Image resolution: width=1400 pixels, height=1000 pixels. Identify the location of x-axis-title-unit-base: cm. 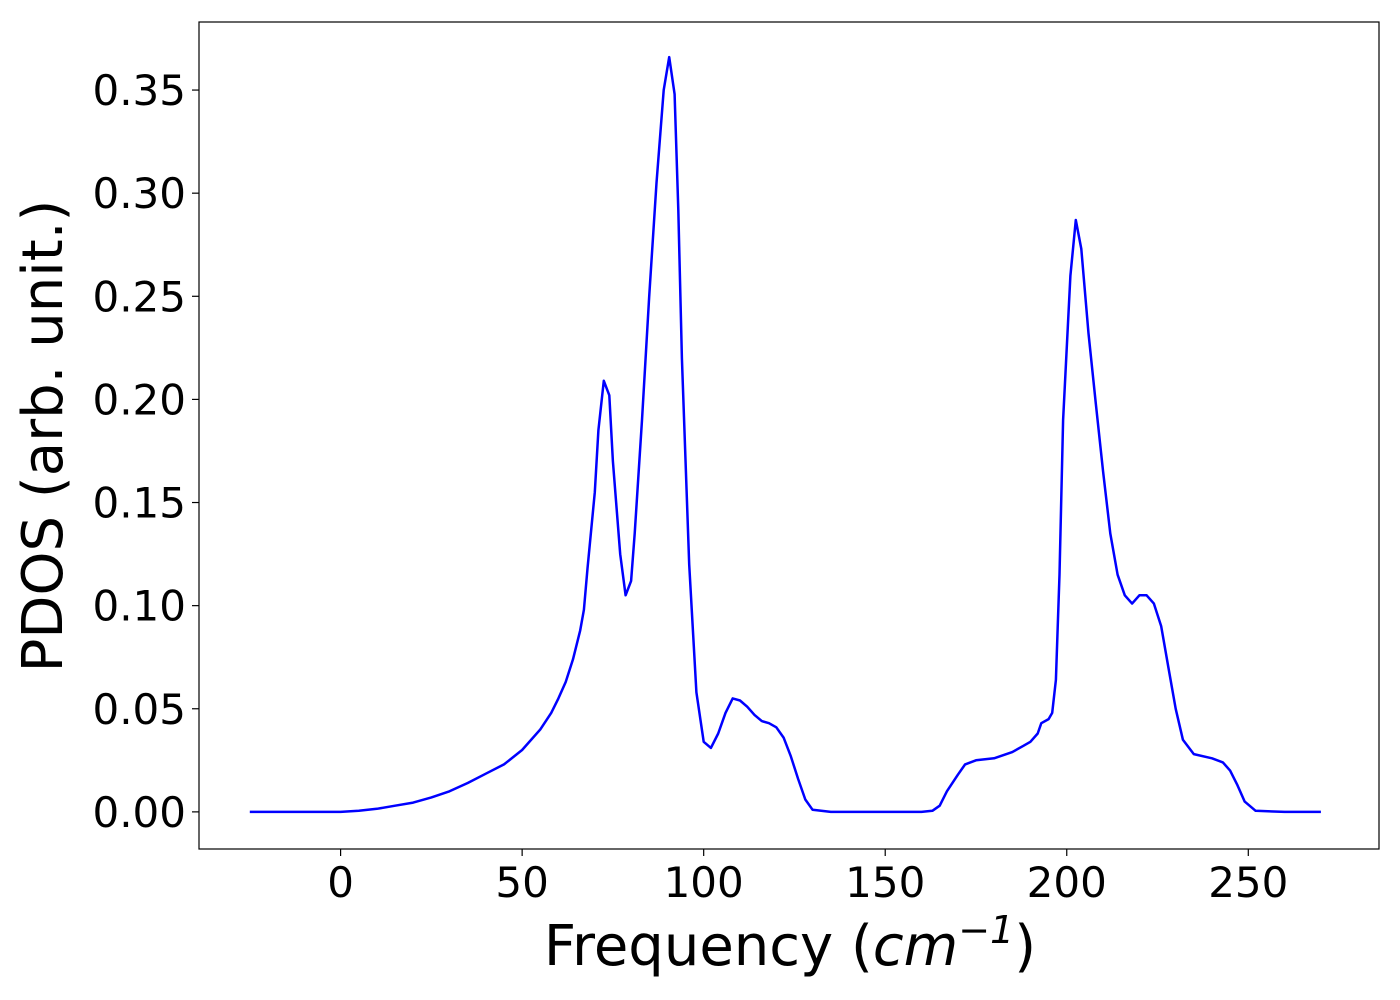
(915, 946).